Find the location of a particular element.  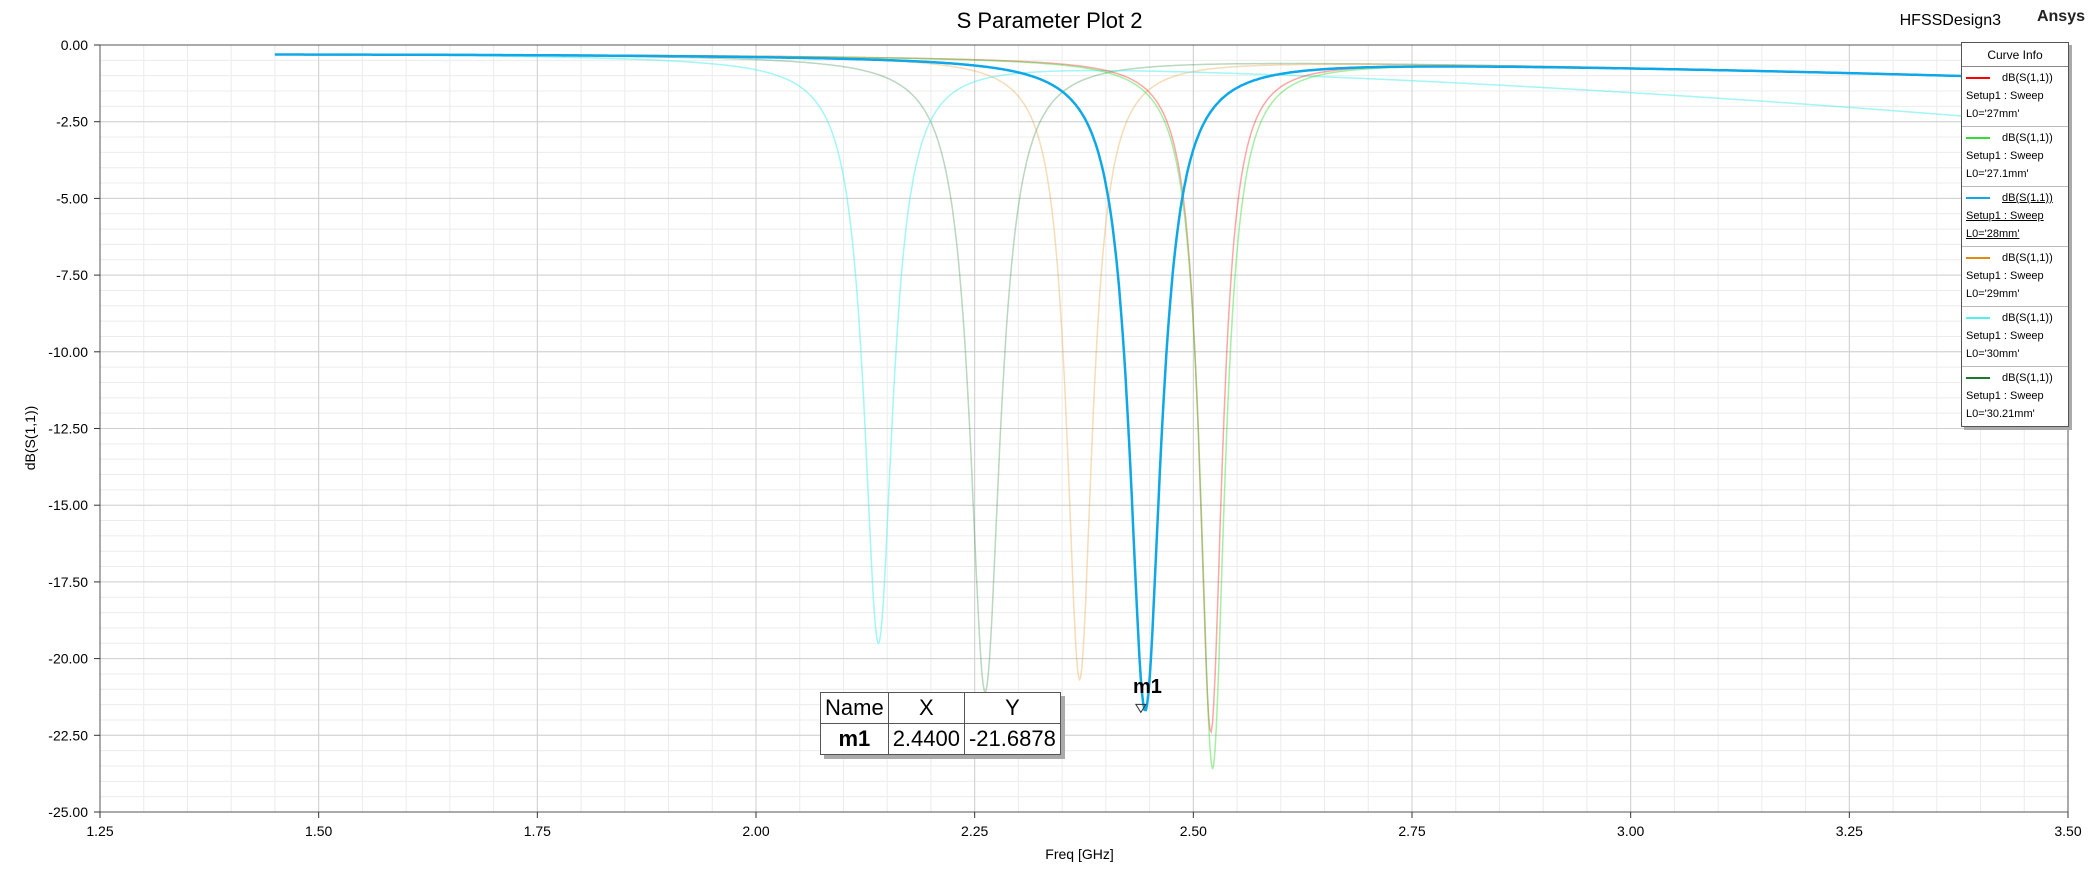

marker-table-cell-x: 2.4400 is located at coordinates (926, 739).